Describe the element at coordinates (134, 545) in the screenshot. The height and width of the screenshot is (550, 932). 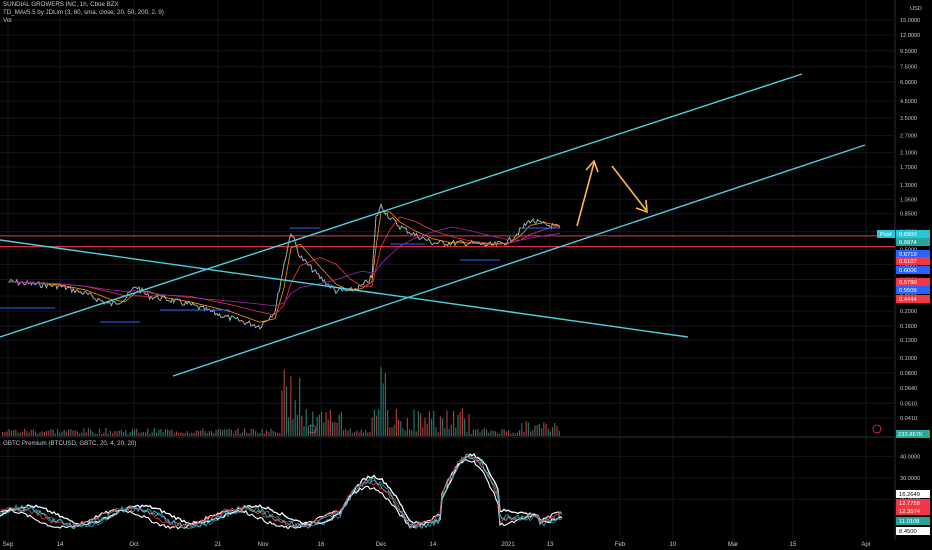
I see `x-tick-label: Oct` at that location.